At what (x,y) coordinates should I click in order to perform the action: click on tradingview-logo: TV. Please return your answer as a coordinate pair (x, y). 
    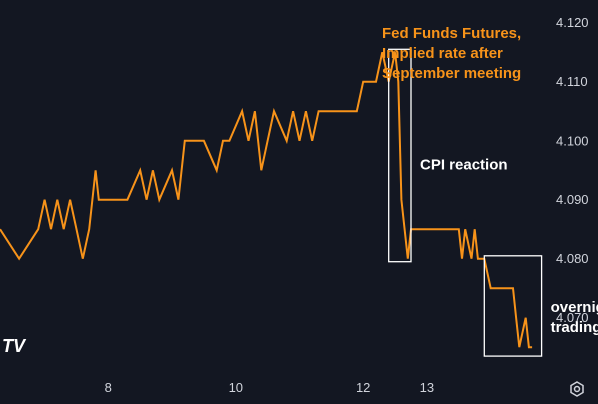
    Looking at the image, I should click on (14, 346).